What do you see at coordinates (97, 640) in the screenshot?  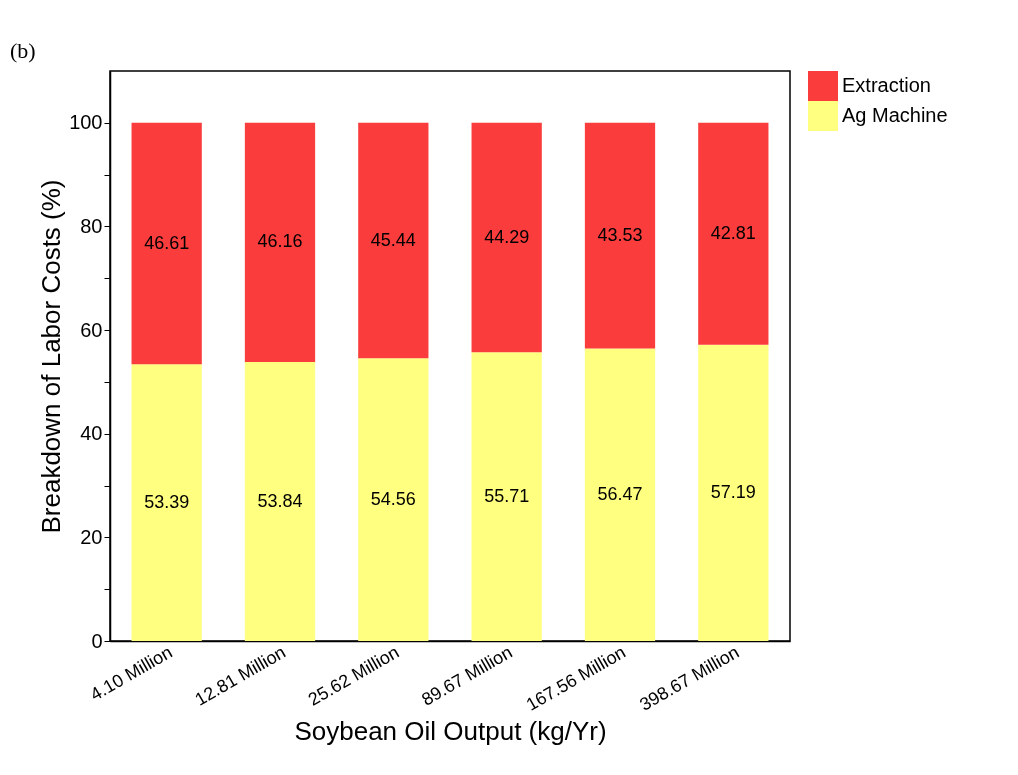 I see `y-tick-label: 0` at bounding box center [97, 640].